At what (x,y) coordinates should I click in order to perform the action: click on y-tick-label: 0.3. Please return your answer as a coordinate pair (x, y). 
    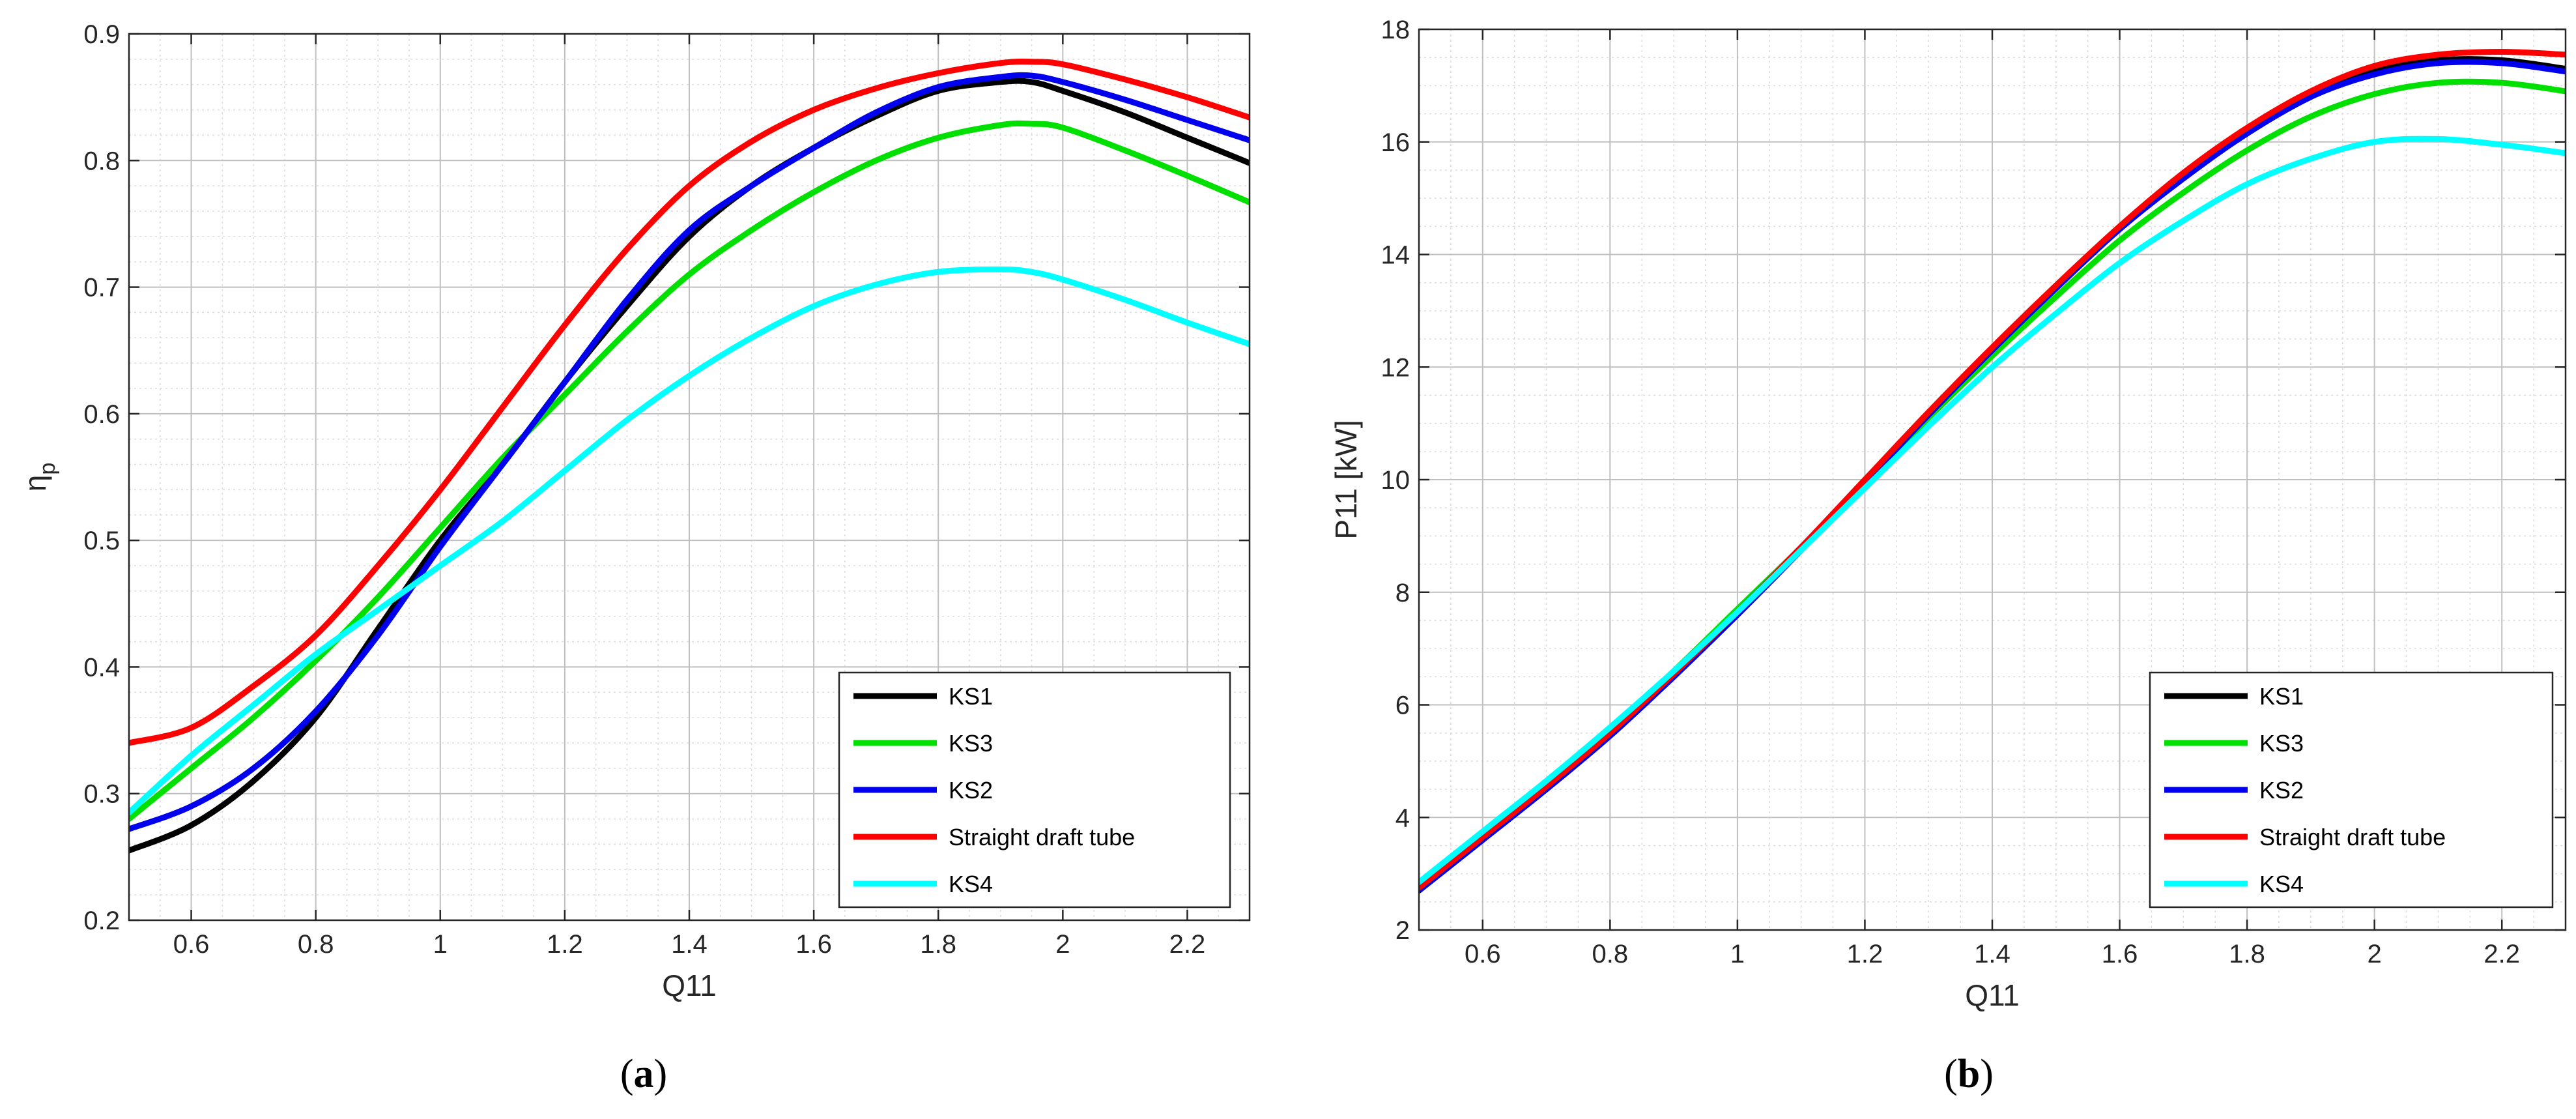
    Looking at the image, I should click on (102, 794).